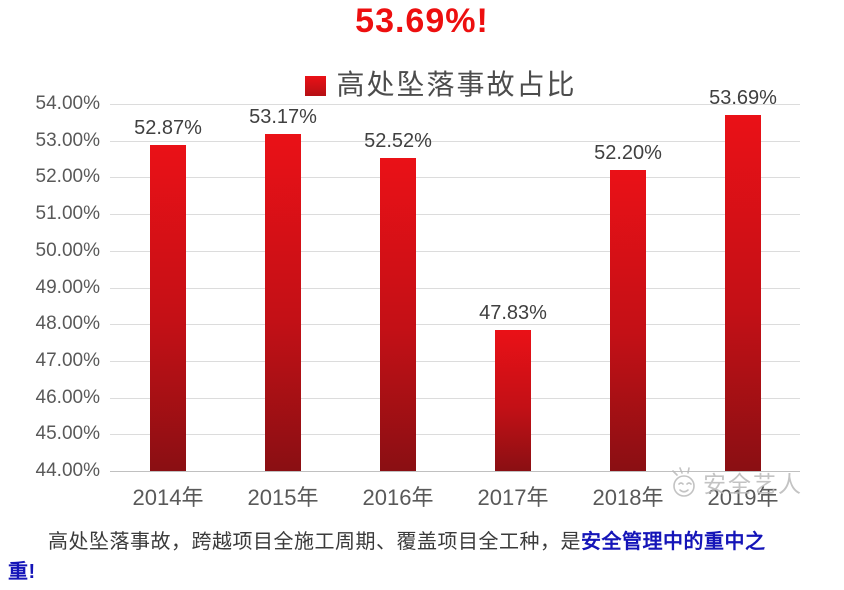 The width and height of the screenshot is (844, 590). I want to click on smiley-logo-icon, so click(683, 482).